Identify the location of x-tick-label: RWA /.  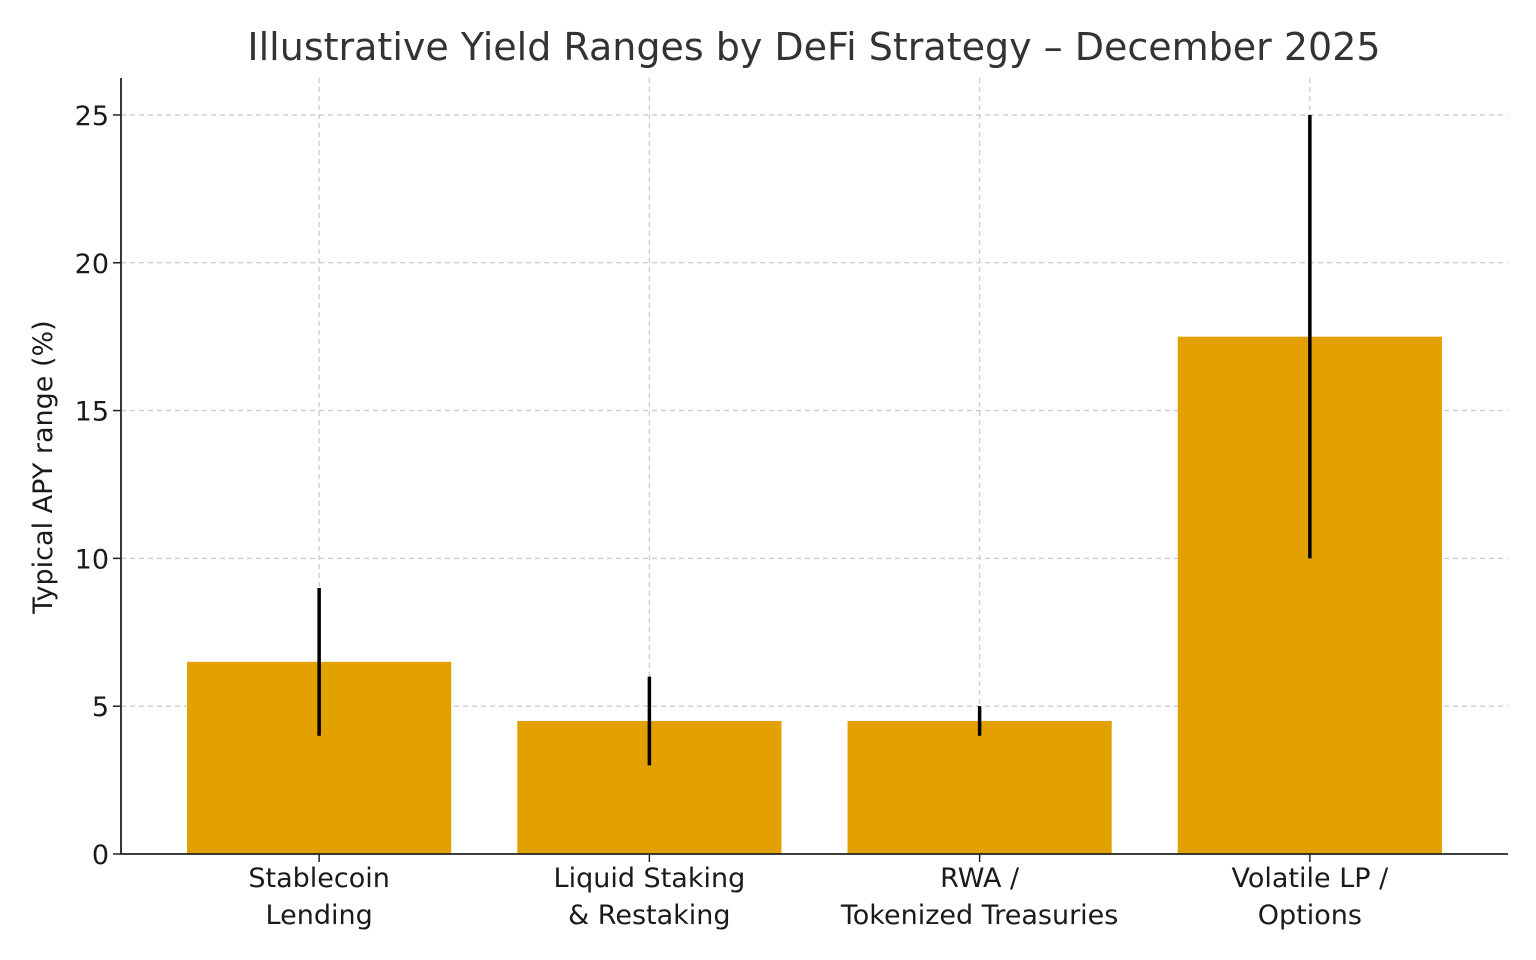
(980, 878).